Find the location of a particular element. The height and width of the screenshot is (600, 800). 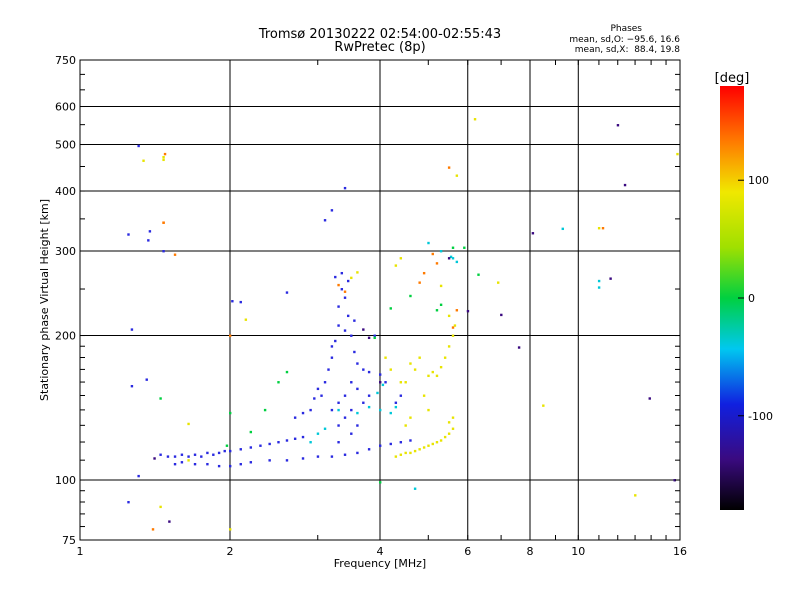

chart-subtitle: RwPretec (8p) is located at coordinates (380, 47).